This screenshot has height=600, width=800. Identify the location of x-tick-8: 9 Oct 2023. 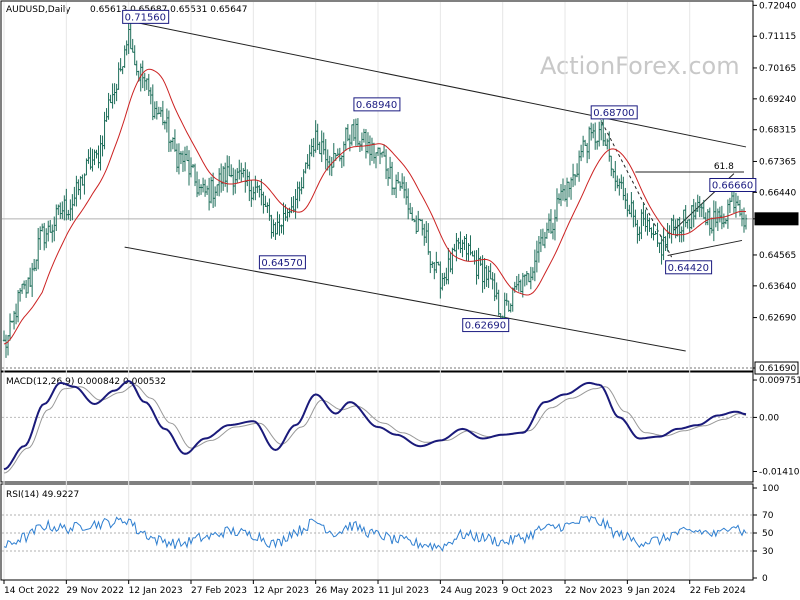
(528, 591).